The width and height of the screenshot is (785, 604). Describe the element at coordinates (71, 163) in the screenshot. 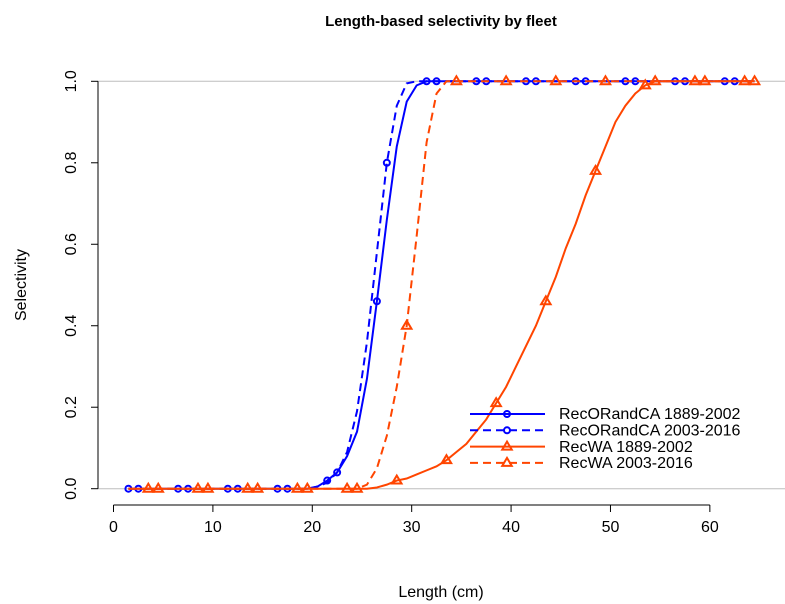

I see `y-tick-label: 0.8` at that location.